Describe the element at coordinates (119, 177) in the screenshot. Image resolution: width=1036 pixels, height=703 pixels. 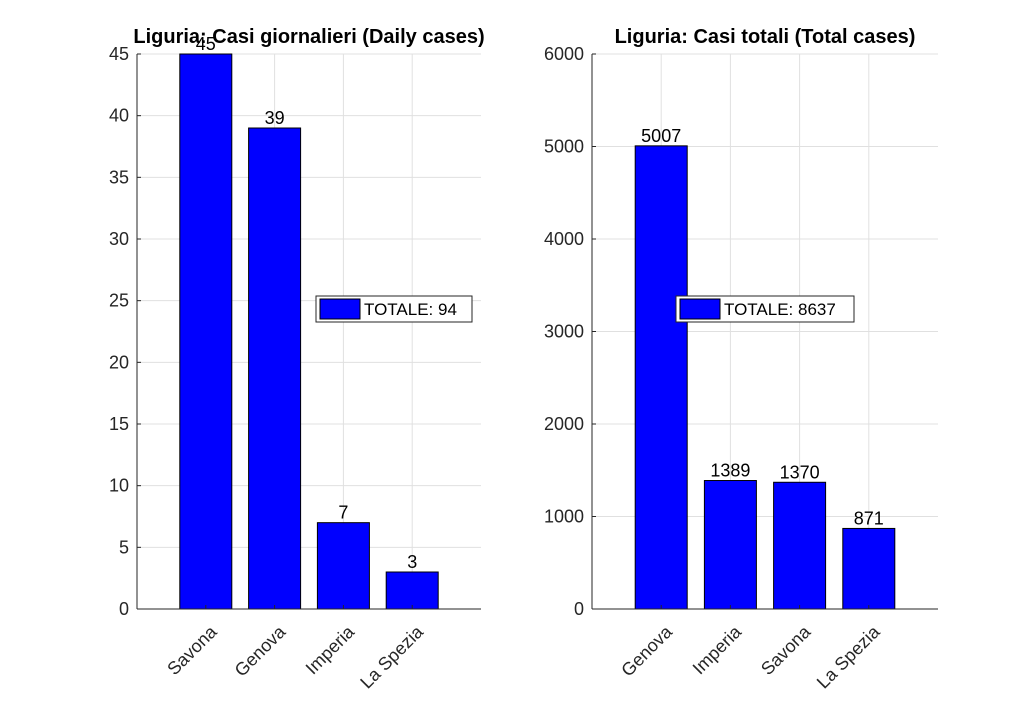
I see `y-tick-label: 35` at that location.